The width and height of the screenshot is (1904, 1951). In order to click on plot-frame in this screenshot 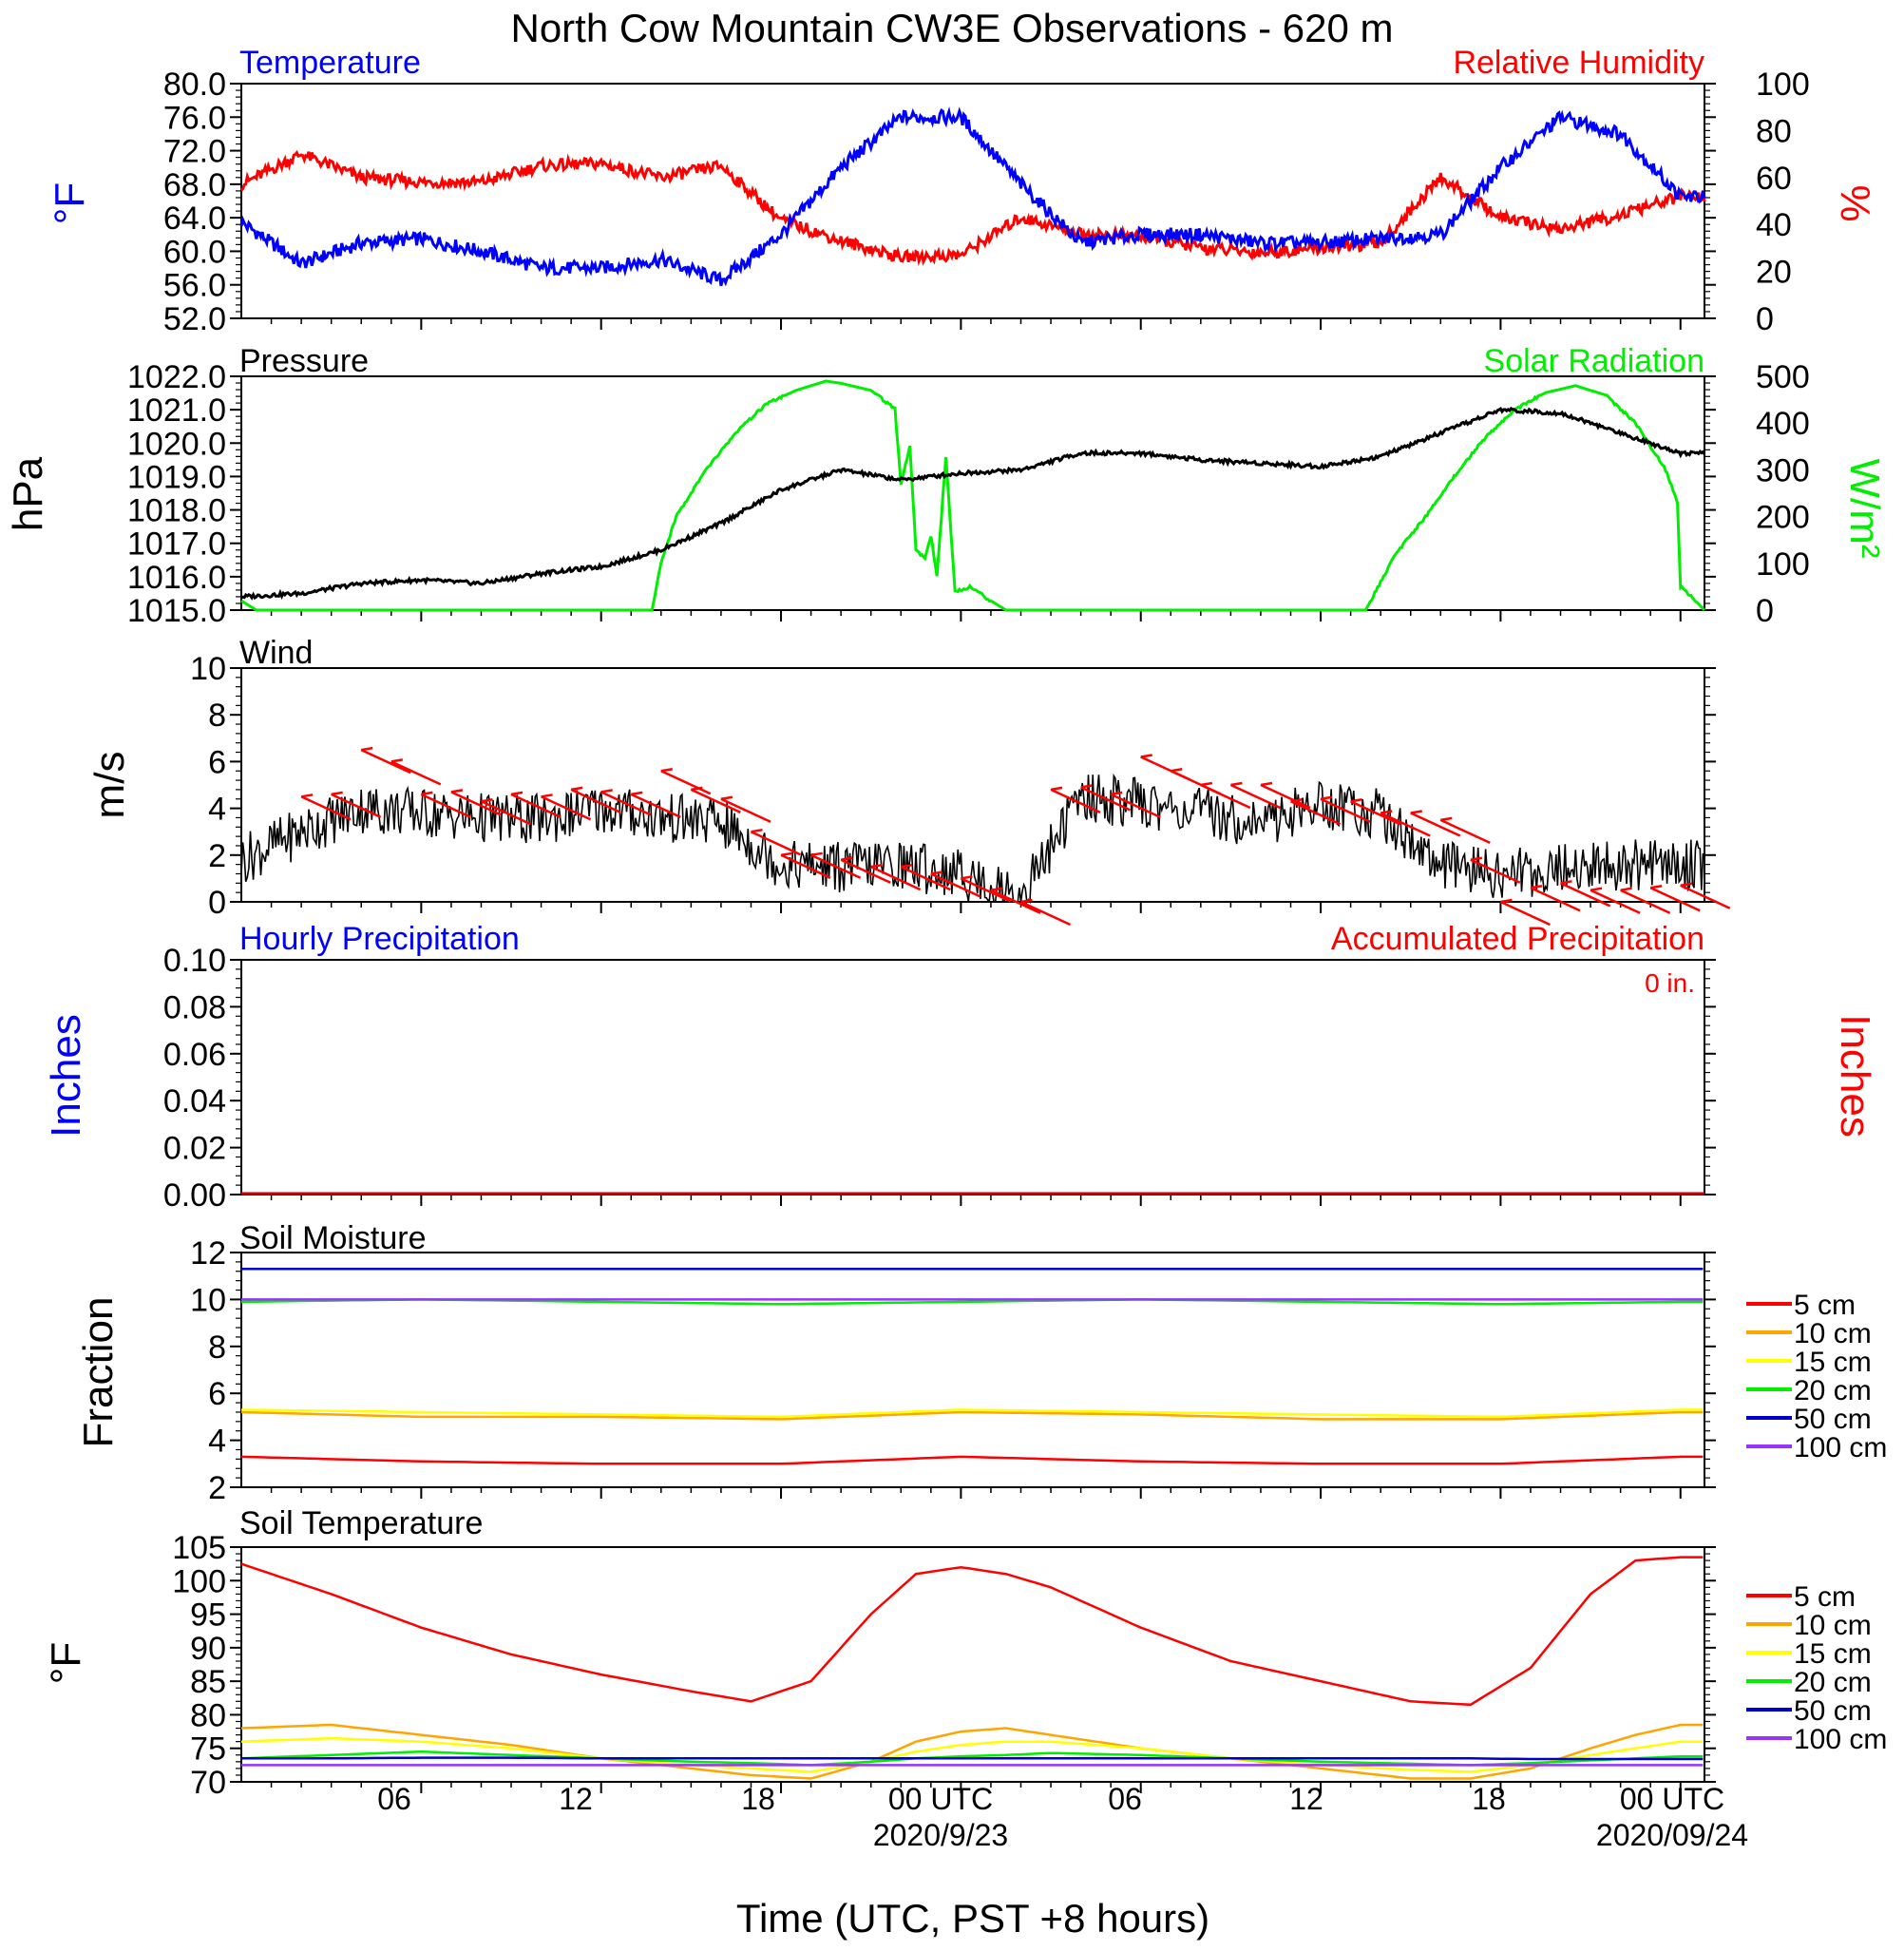, I will do `click(972, 1370)`.